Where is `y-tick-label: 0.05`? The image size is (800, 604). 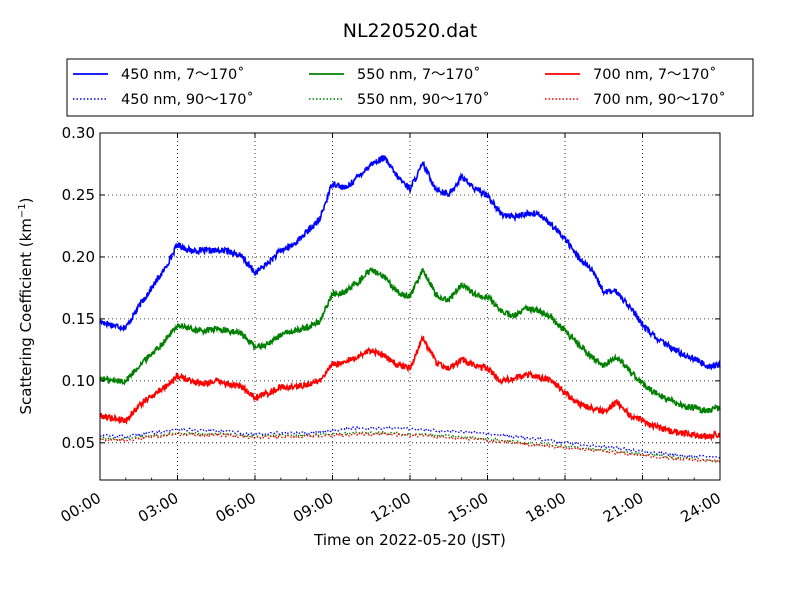
y-tick-label: 0.05 is located at coordinates (78, 443).